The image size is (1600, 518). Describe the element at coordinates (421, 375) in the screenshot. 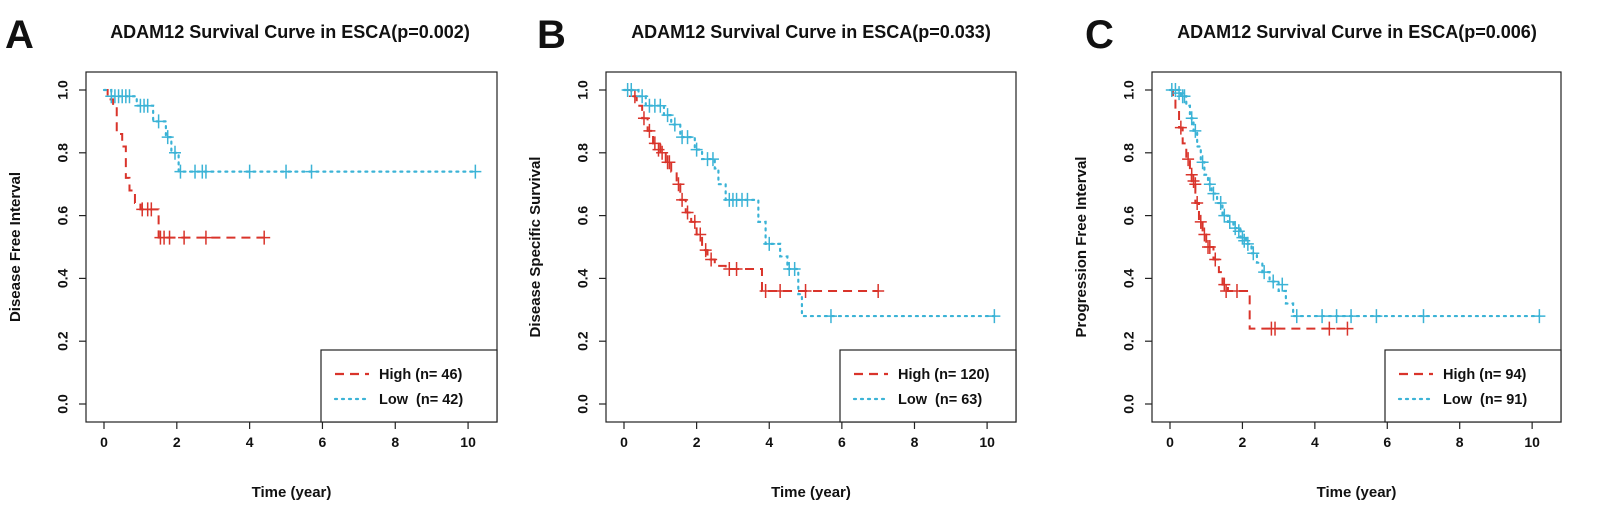

I see `legend-entry: High (n= 46)` at that location.